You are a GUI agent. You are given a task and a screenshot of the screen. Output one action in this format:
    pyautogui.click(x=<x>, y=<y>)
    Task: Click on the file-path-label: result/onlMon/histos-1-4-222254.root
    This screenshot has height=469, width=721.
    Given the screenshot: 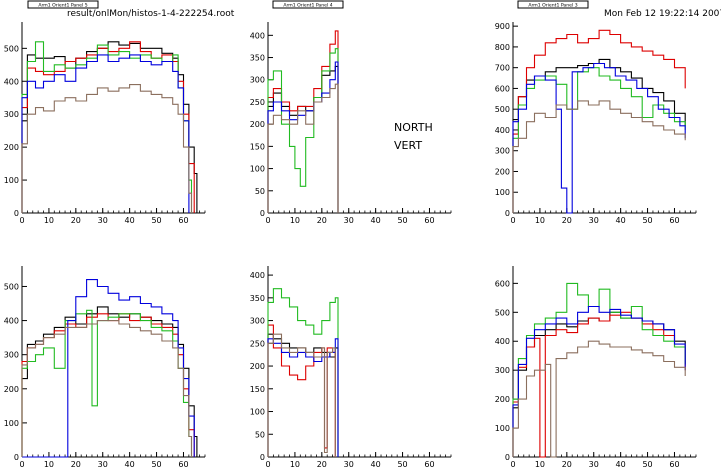 What is the action you would take?
    pyautogui.click(x=151, y=14)
    